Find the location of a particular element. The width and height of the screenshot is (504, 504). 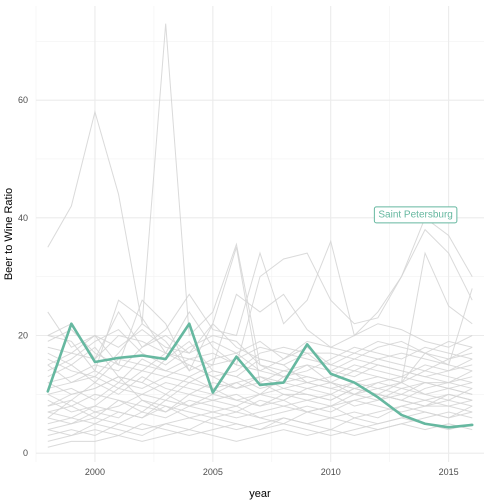

y-axis-title: Beer to Wine Ratio is located at coordinates (9, 234).